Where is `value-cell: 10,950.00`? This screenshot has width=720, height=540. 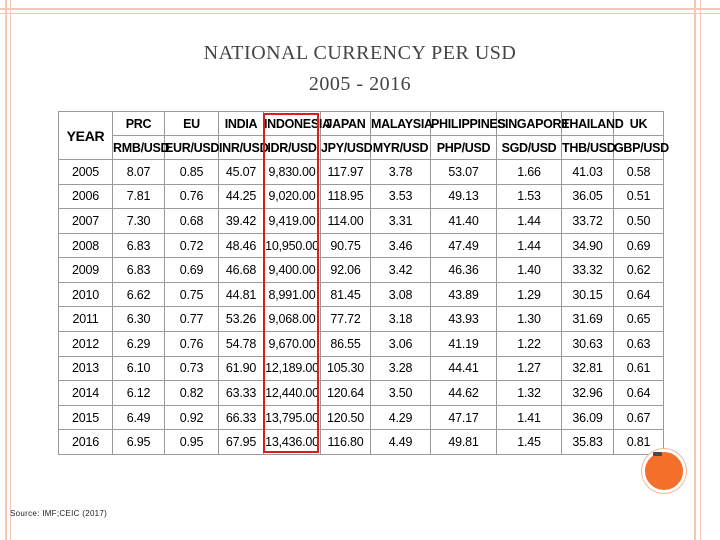
value-cell: 10,950.00 is located at coordinates (292, 245).